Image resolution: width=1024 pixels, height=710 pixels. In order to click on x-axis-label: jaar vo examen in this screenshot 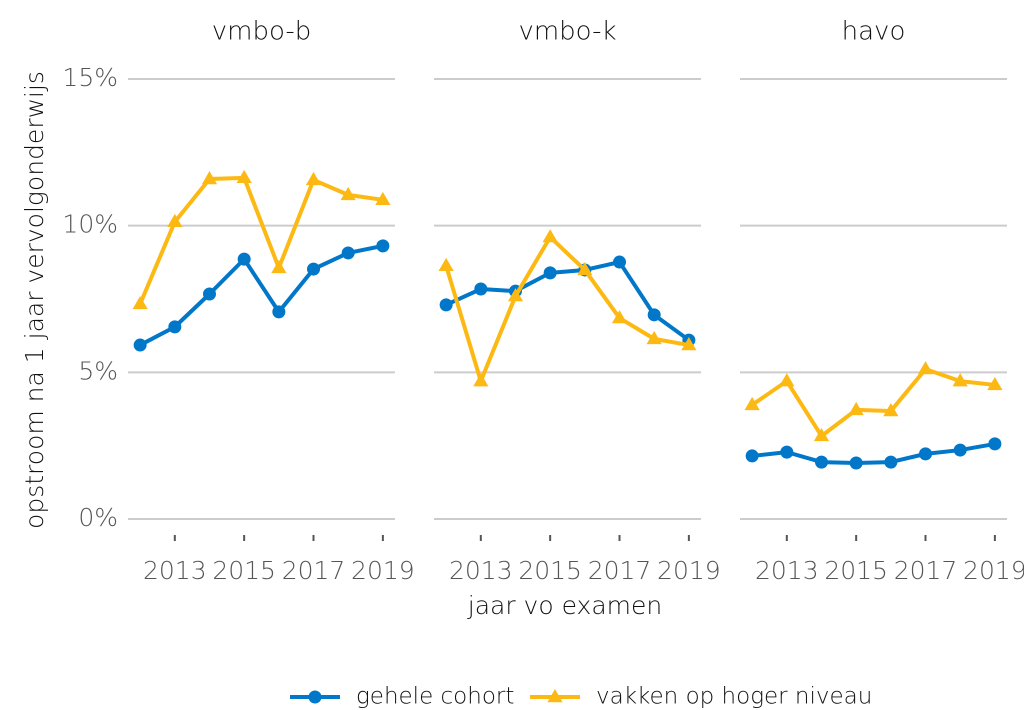, I will do `click(564, 605)`.